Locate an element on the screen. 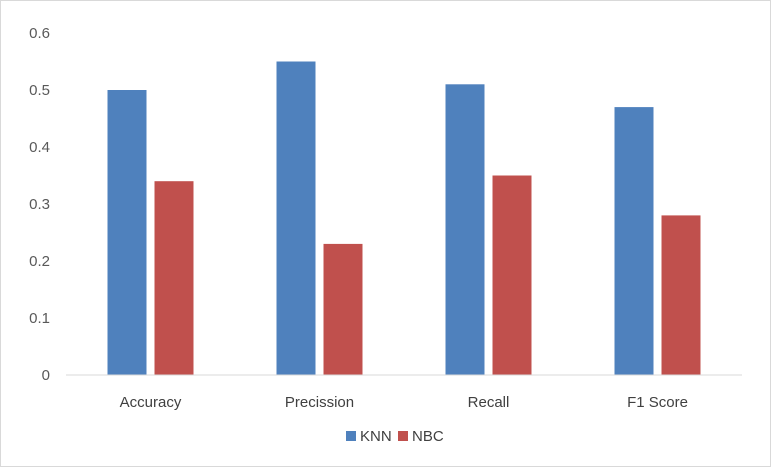  legend-swatch-knn is located at coordinates (351, 436).